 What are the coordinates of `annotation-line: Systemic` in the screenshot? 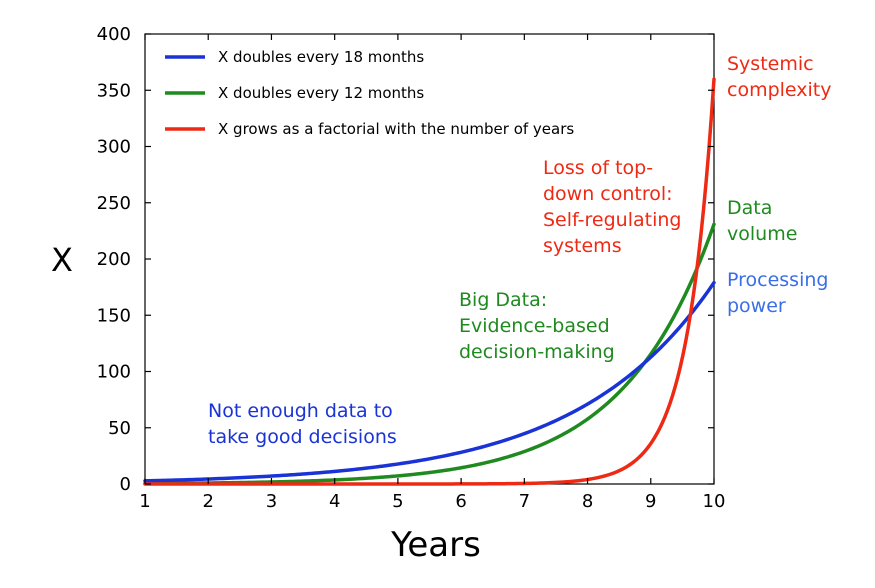 It's located at (770, 64).